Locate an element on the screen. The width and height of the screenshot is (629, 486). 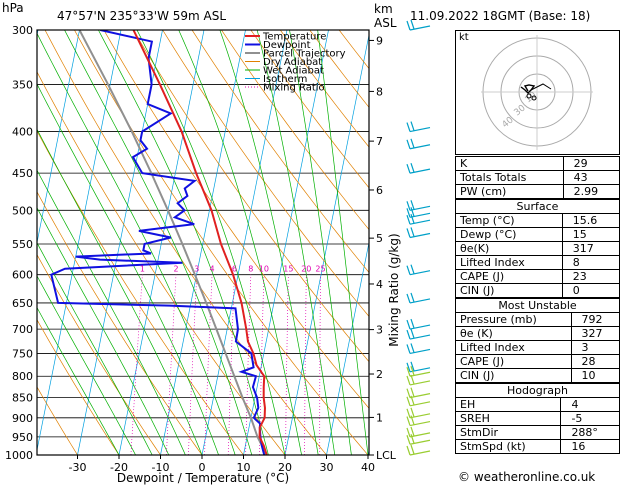
index-key: θe (K) is located at coordinates (513, 333).